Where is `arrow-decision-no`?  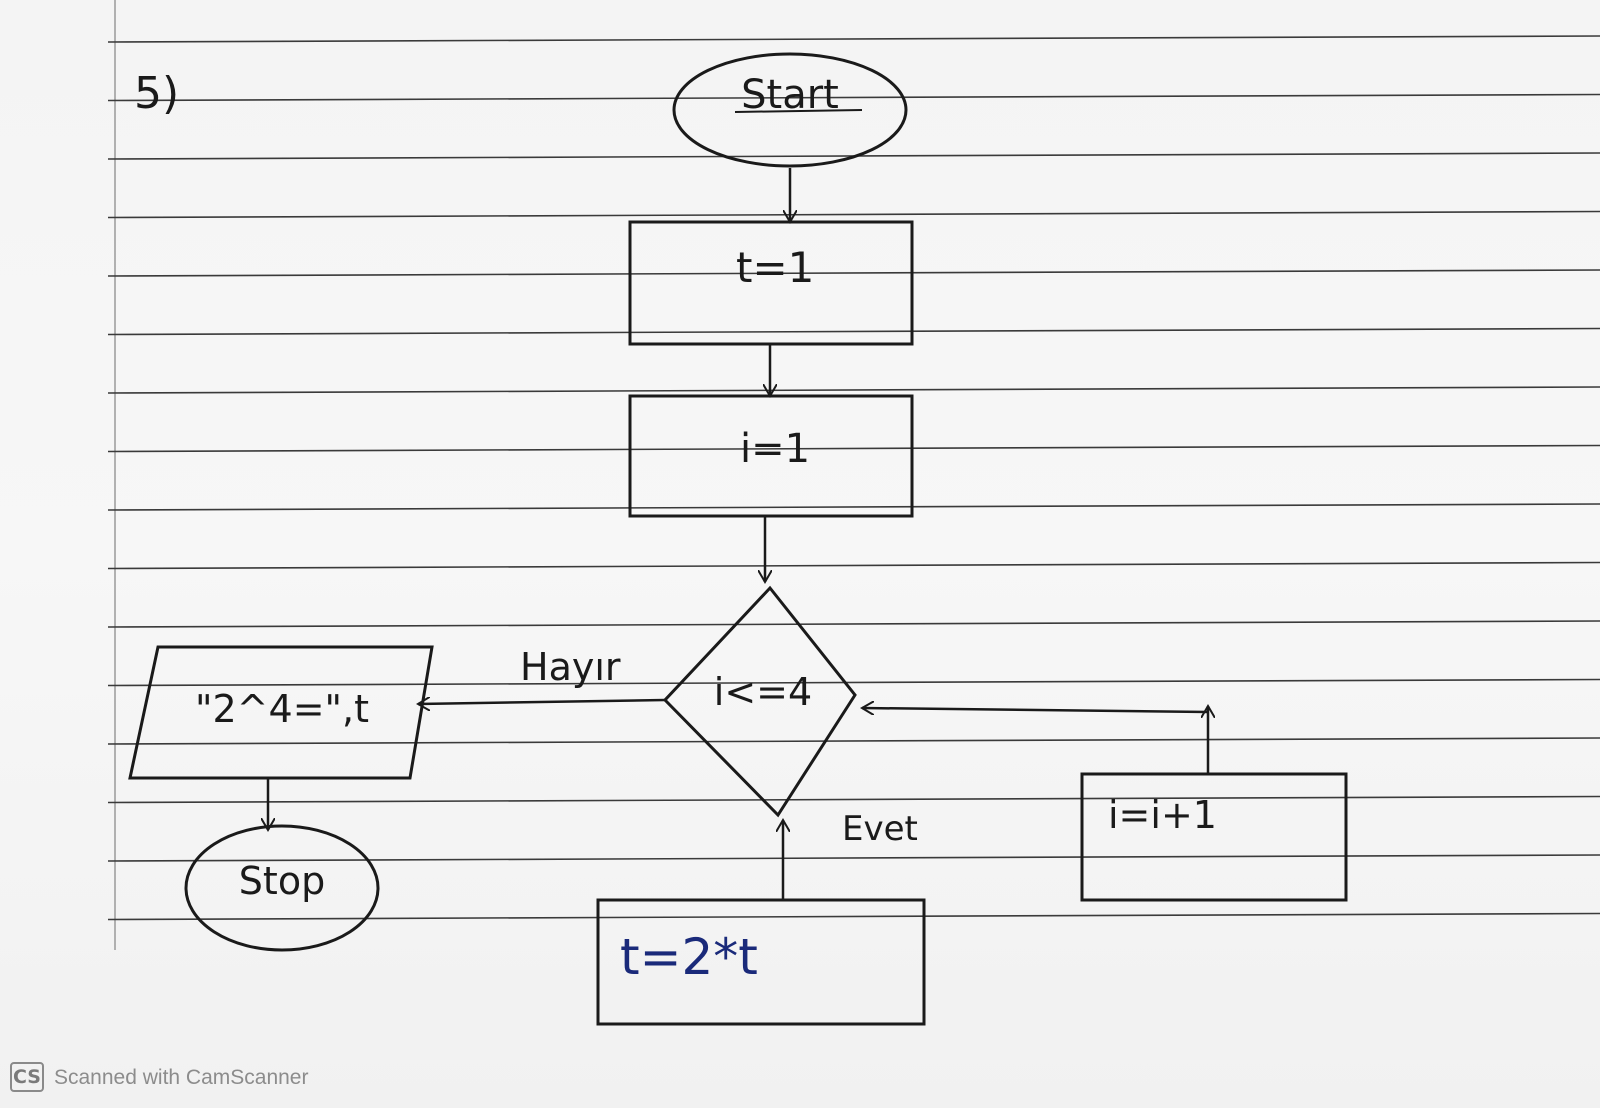 arrow-decision-no is located at coordinates (542, 702).